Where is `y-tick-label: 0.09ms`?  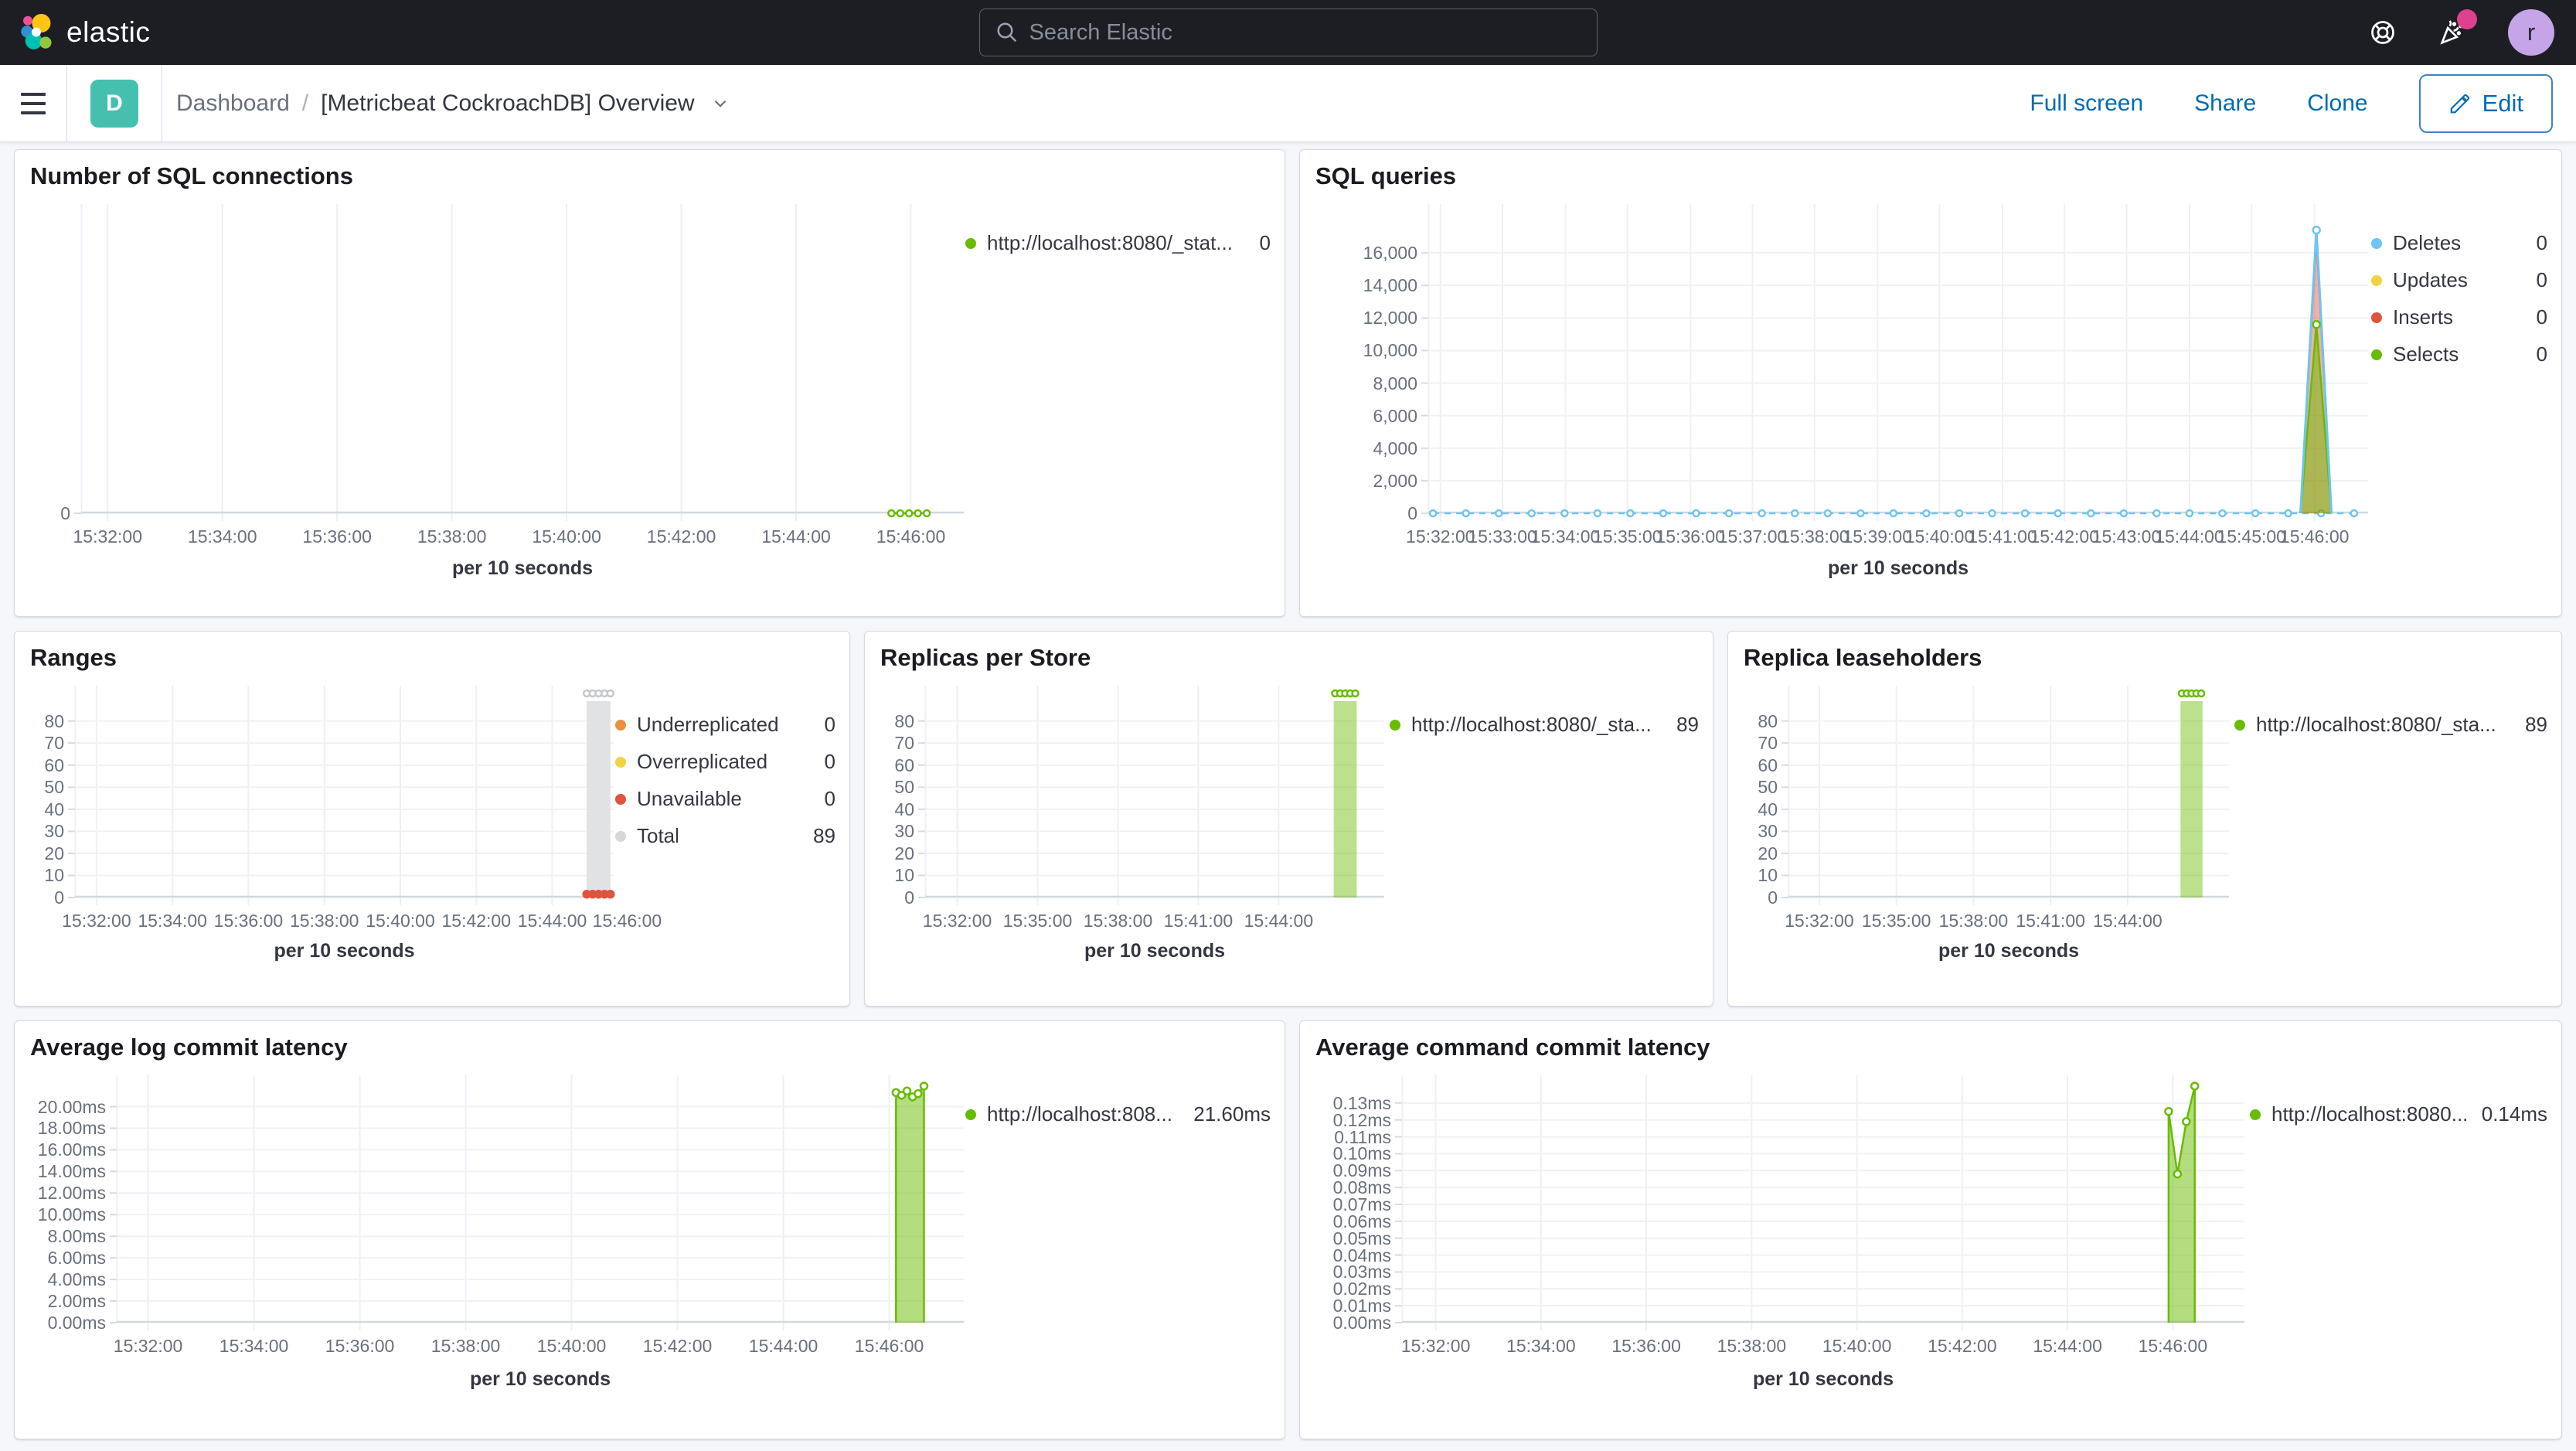
y-tick-label: 0.09ms is located at coordinates (1361, 1170).